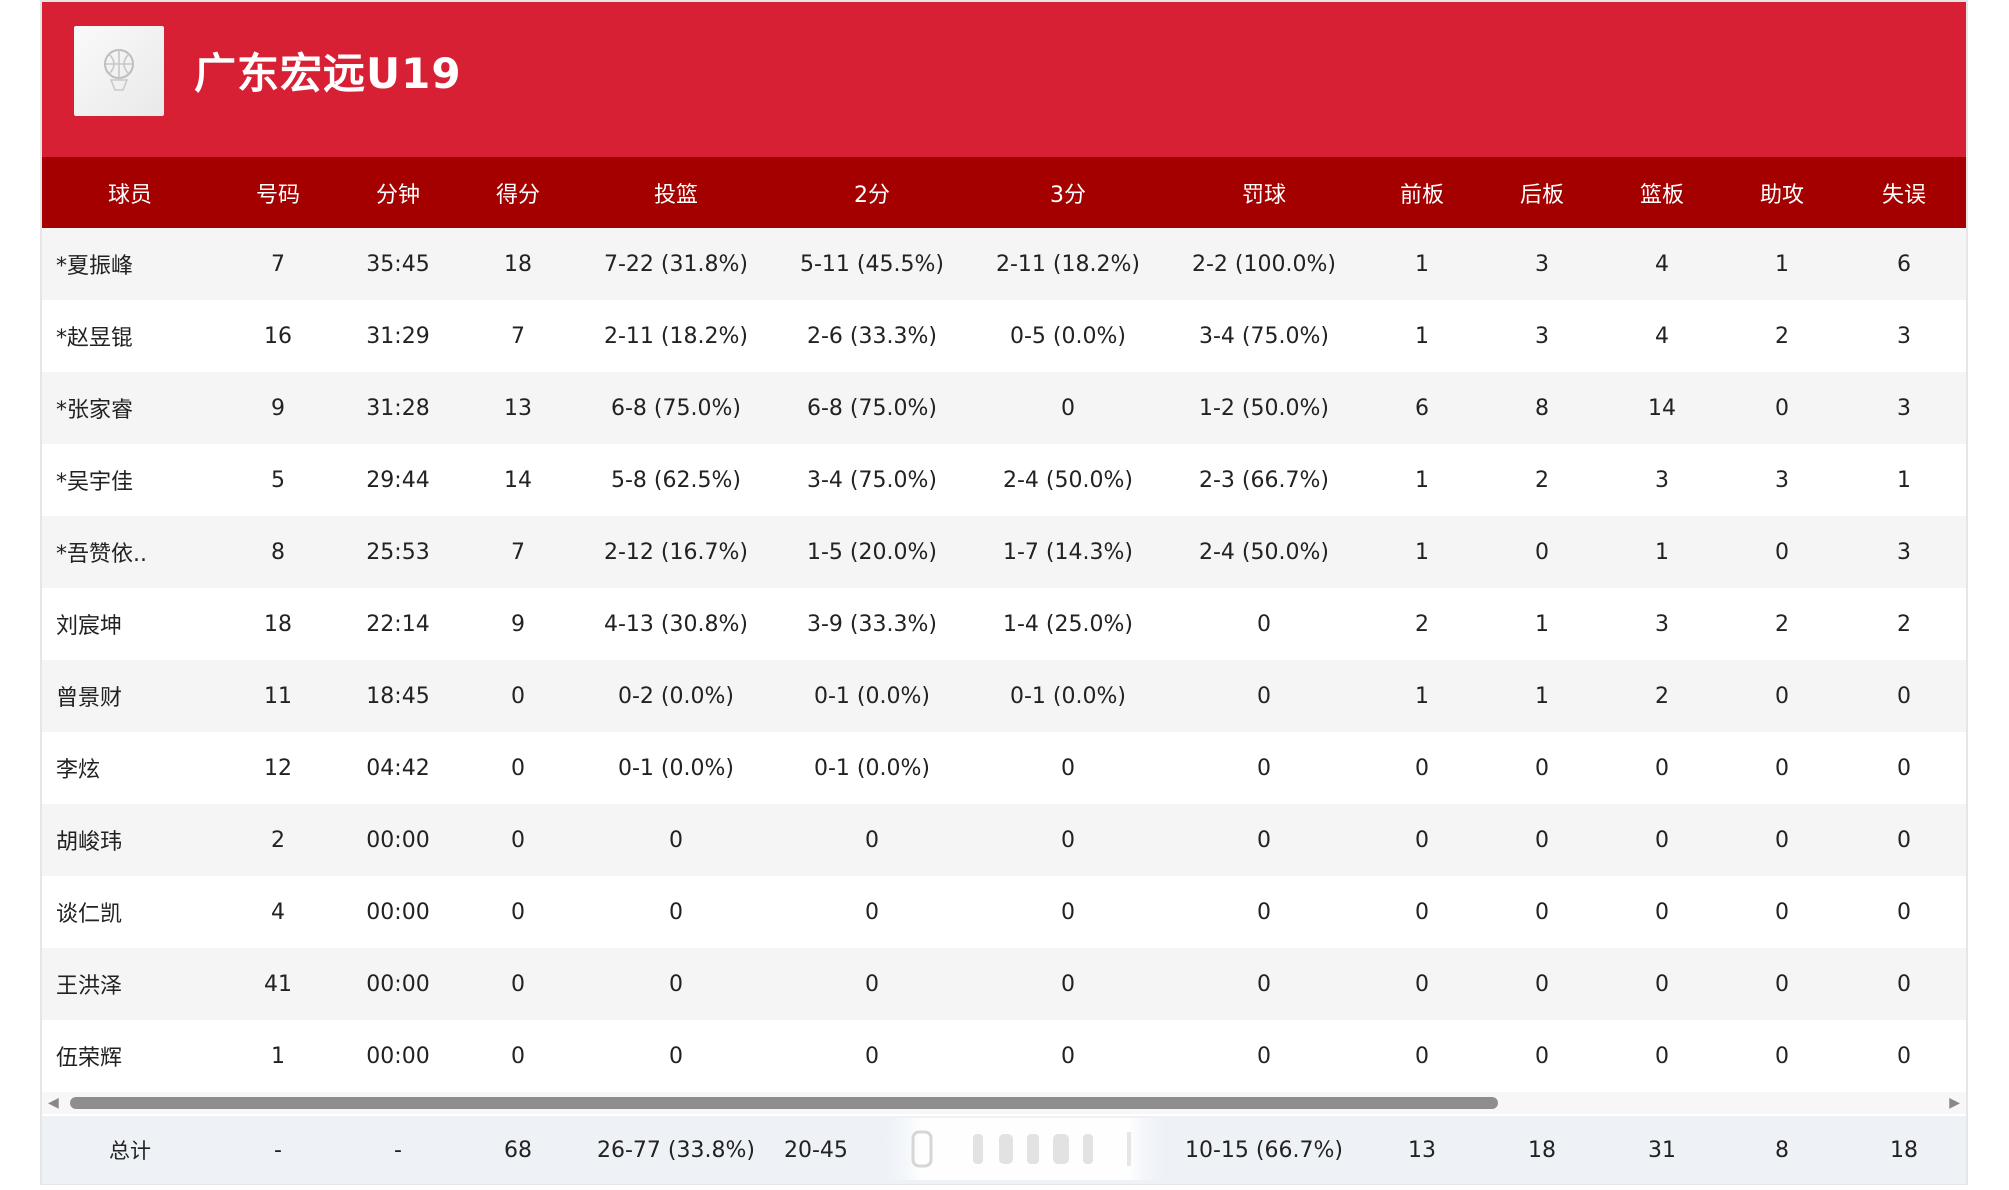  Describe the element at coordinates (1904, 408) in the screenshot. I see `cell-turnovers: 3` at that location.